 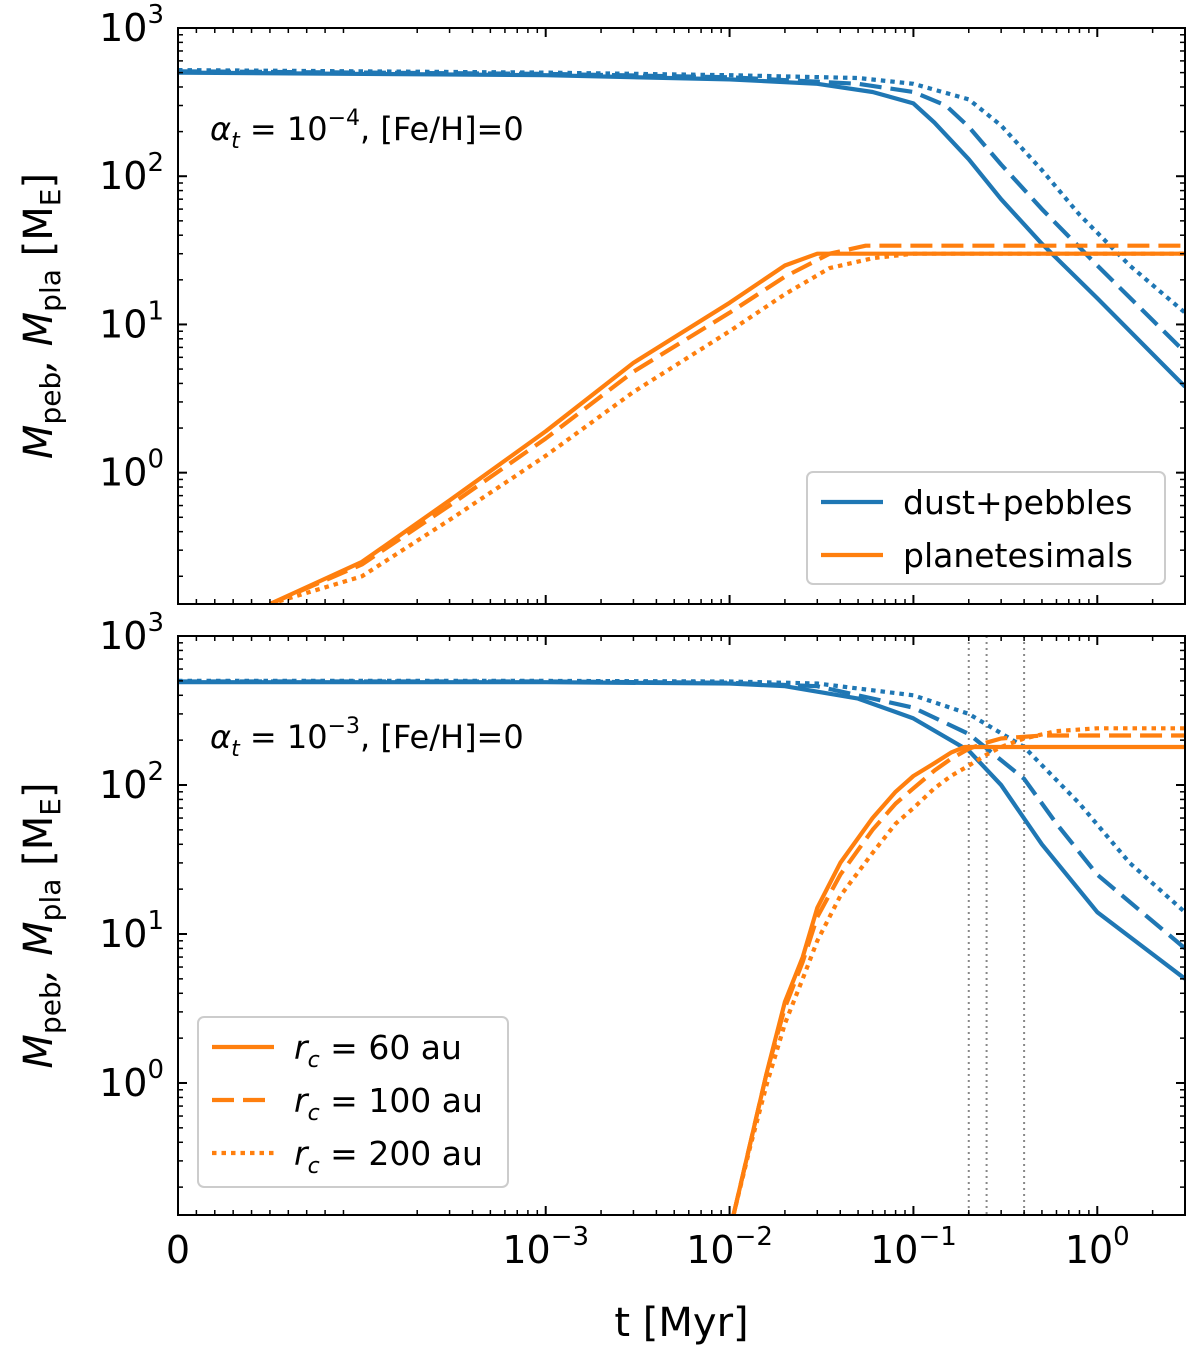 What do you see at coordinates (1018, 555) in the screenshot?
I see `legend-label: planetesimals` at bounding box center [1018, 555].